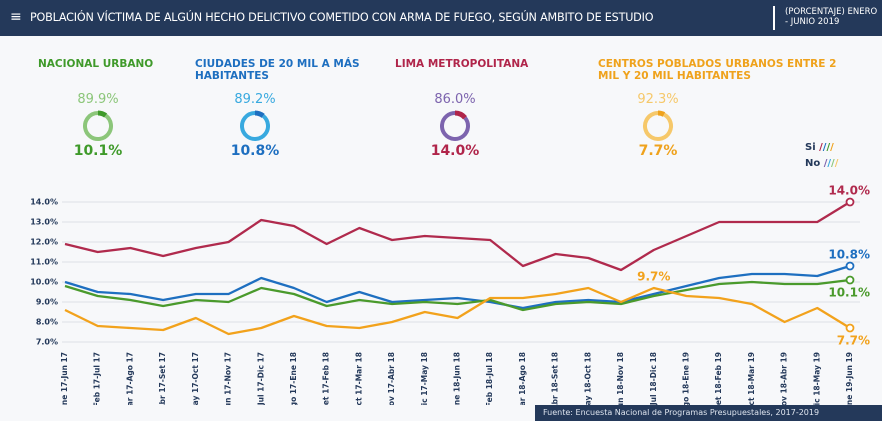  I want to click on data-label: 14.0%, so click(849, 191).